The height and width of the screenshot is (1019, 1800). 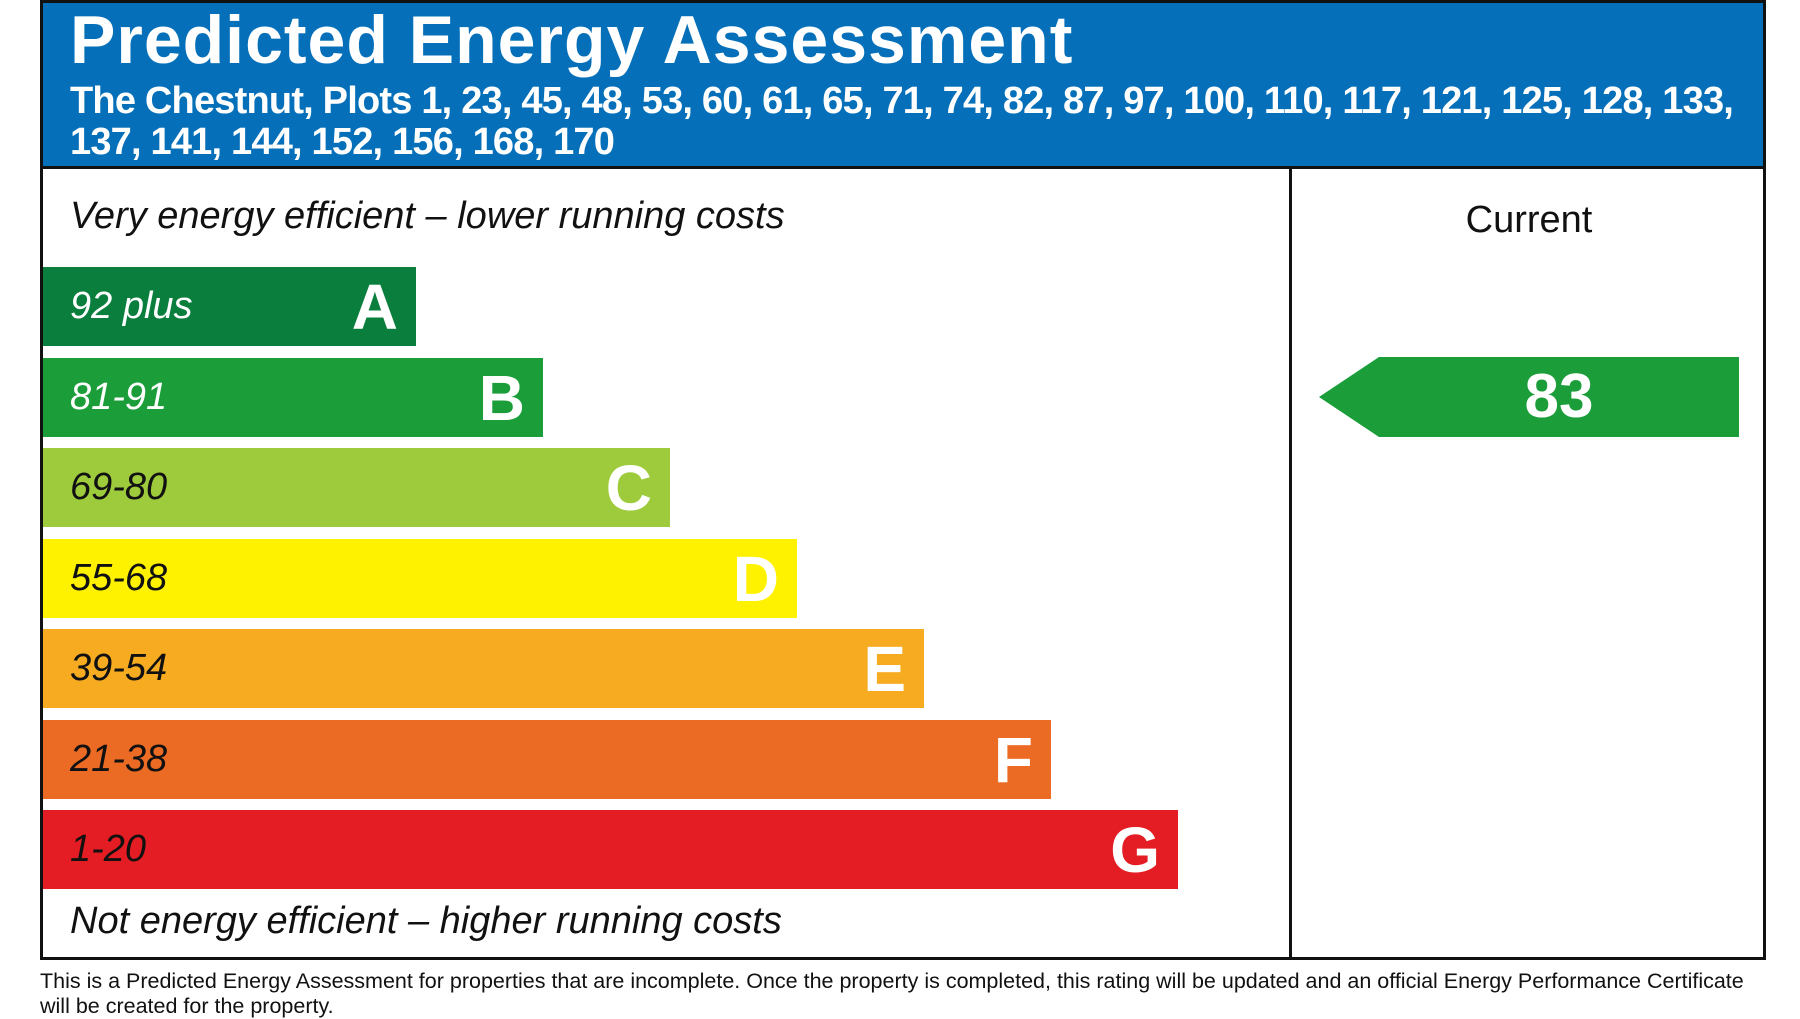 What do you see at coordinates (1135, 850) in the screenshot?
I see `band-letter: G` at bounding box center [1135, 850].